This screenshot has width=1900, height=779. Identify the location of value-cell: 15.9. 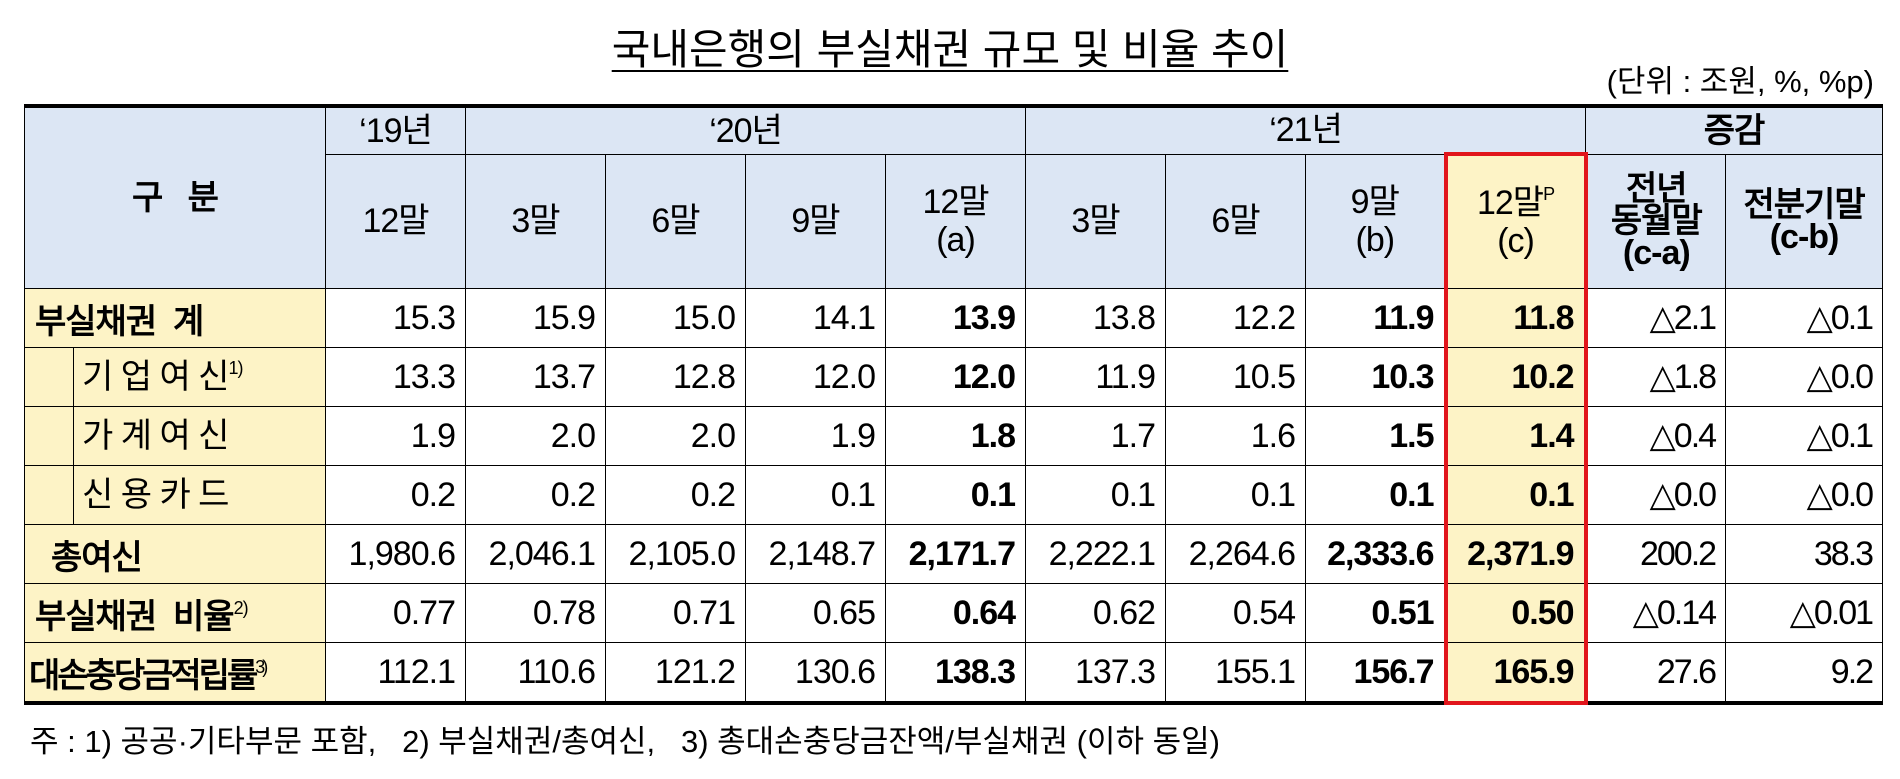
(535, 318).